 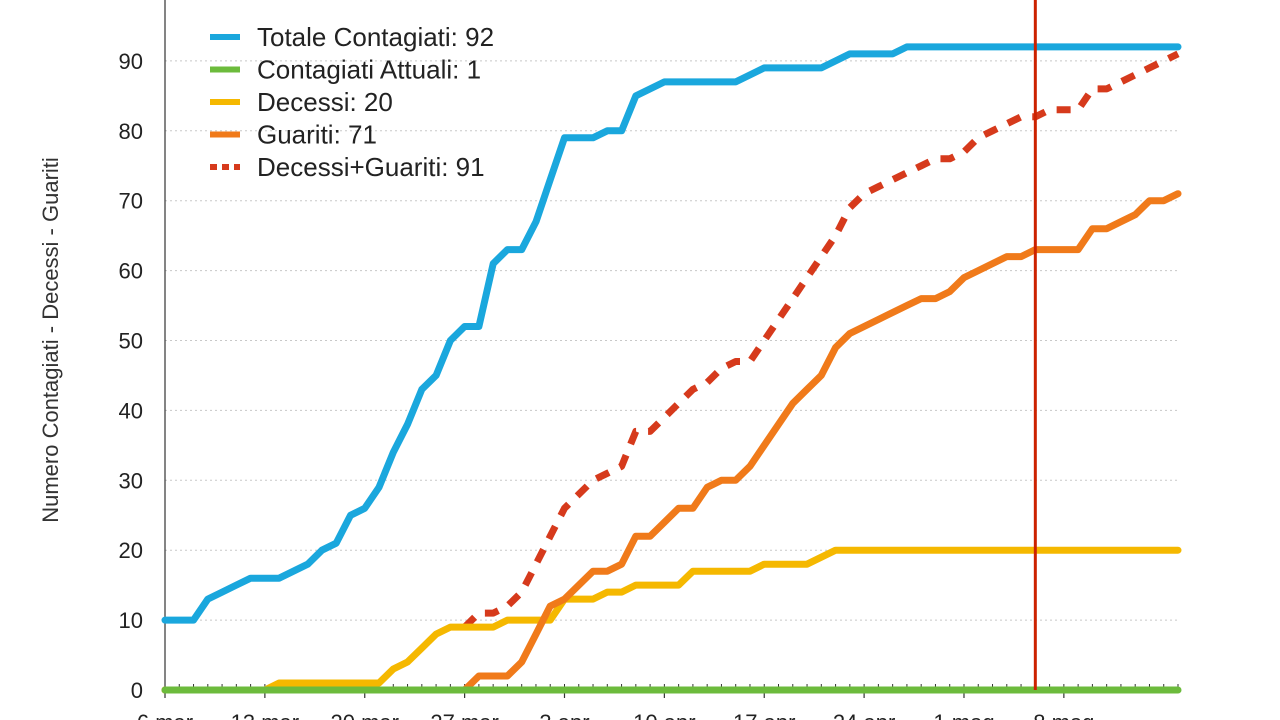 I want to click on x-tick-label: 27 mar, so click(x=464, y=715).